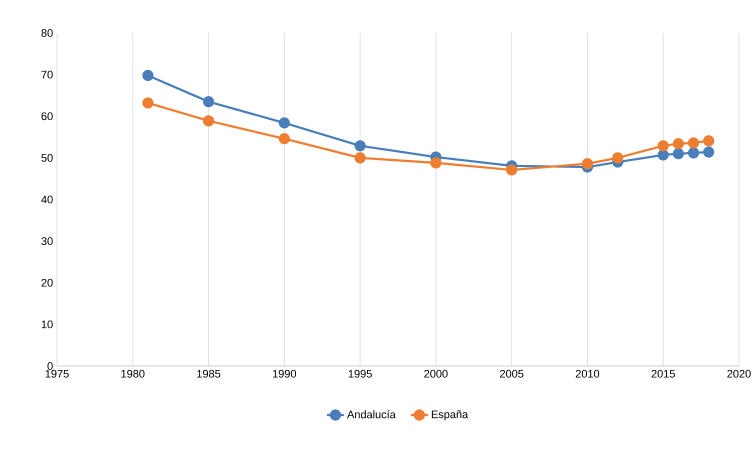 The height and width of the screenshot is (457, 752). What do you see at coordinates (50, 366) in the screenshot?
I see `y-tick-label: 0` at bounding box center [50, 366].